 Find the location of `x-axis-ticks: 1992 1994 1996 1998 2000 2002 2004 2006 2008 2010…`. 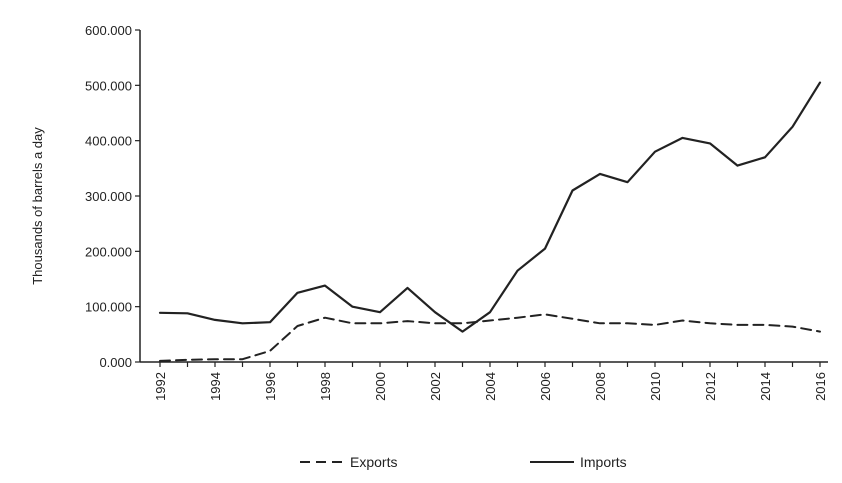

x-axis-ticks: 1992 1994 1996 1998 2000 2002 2004 2006 2008 2010… is located at coordinates (490, 381).